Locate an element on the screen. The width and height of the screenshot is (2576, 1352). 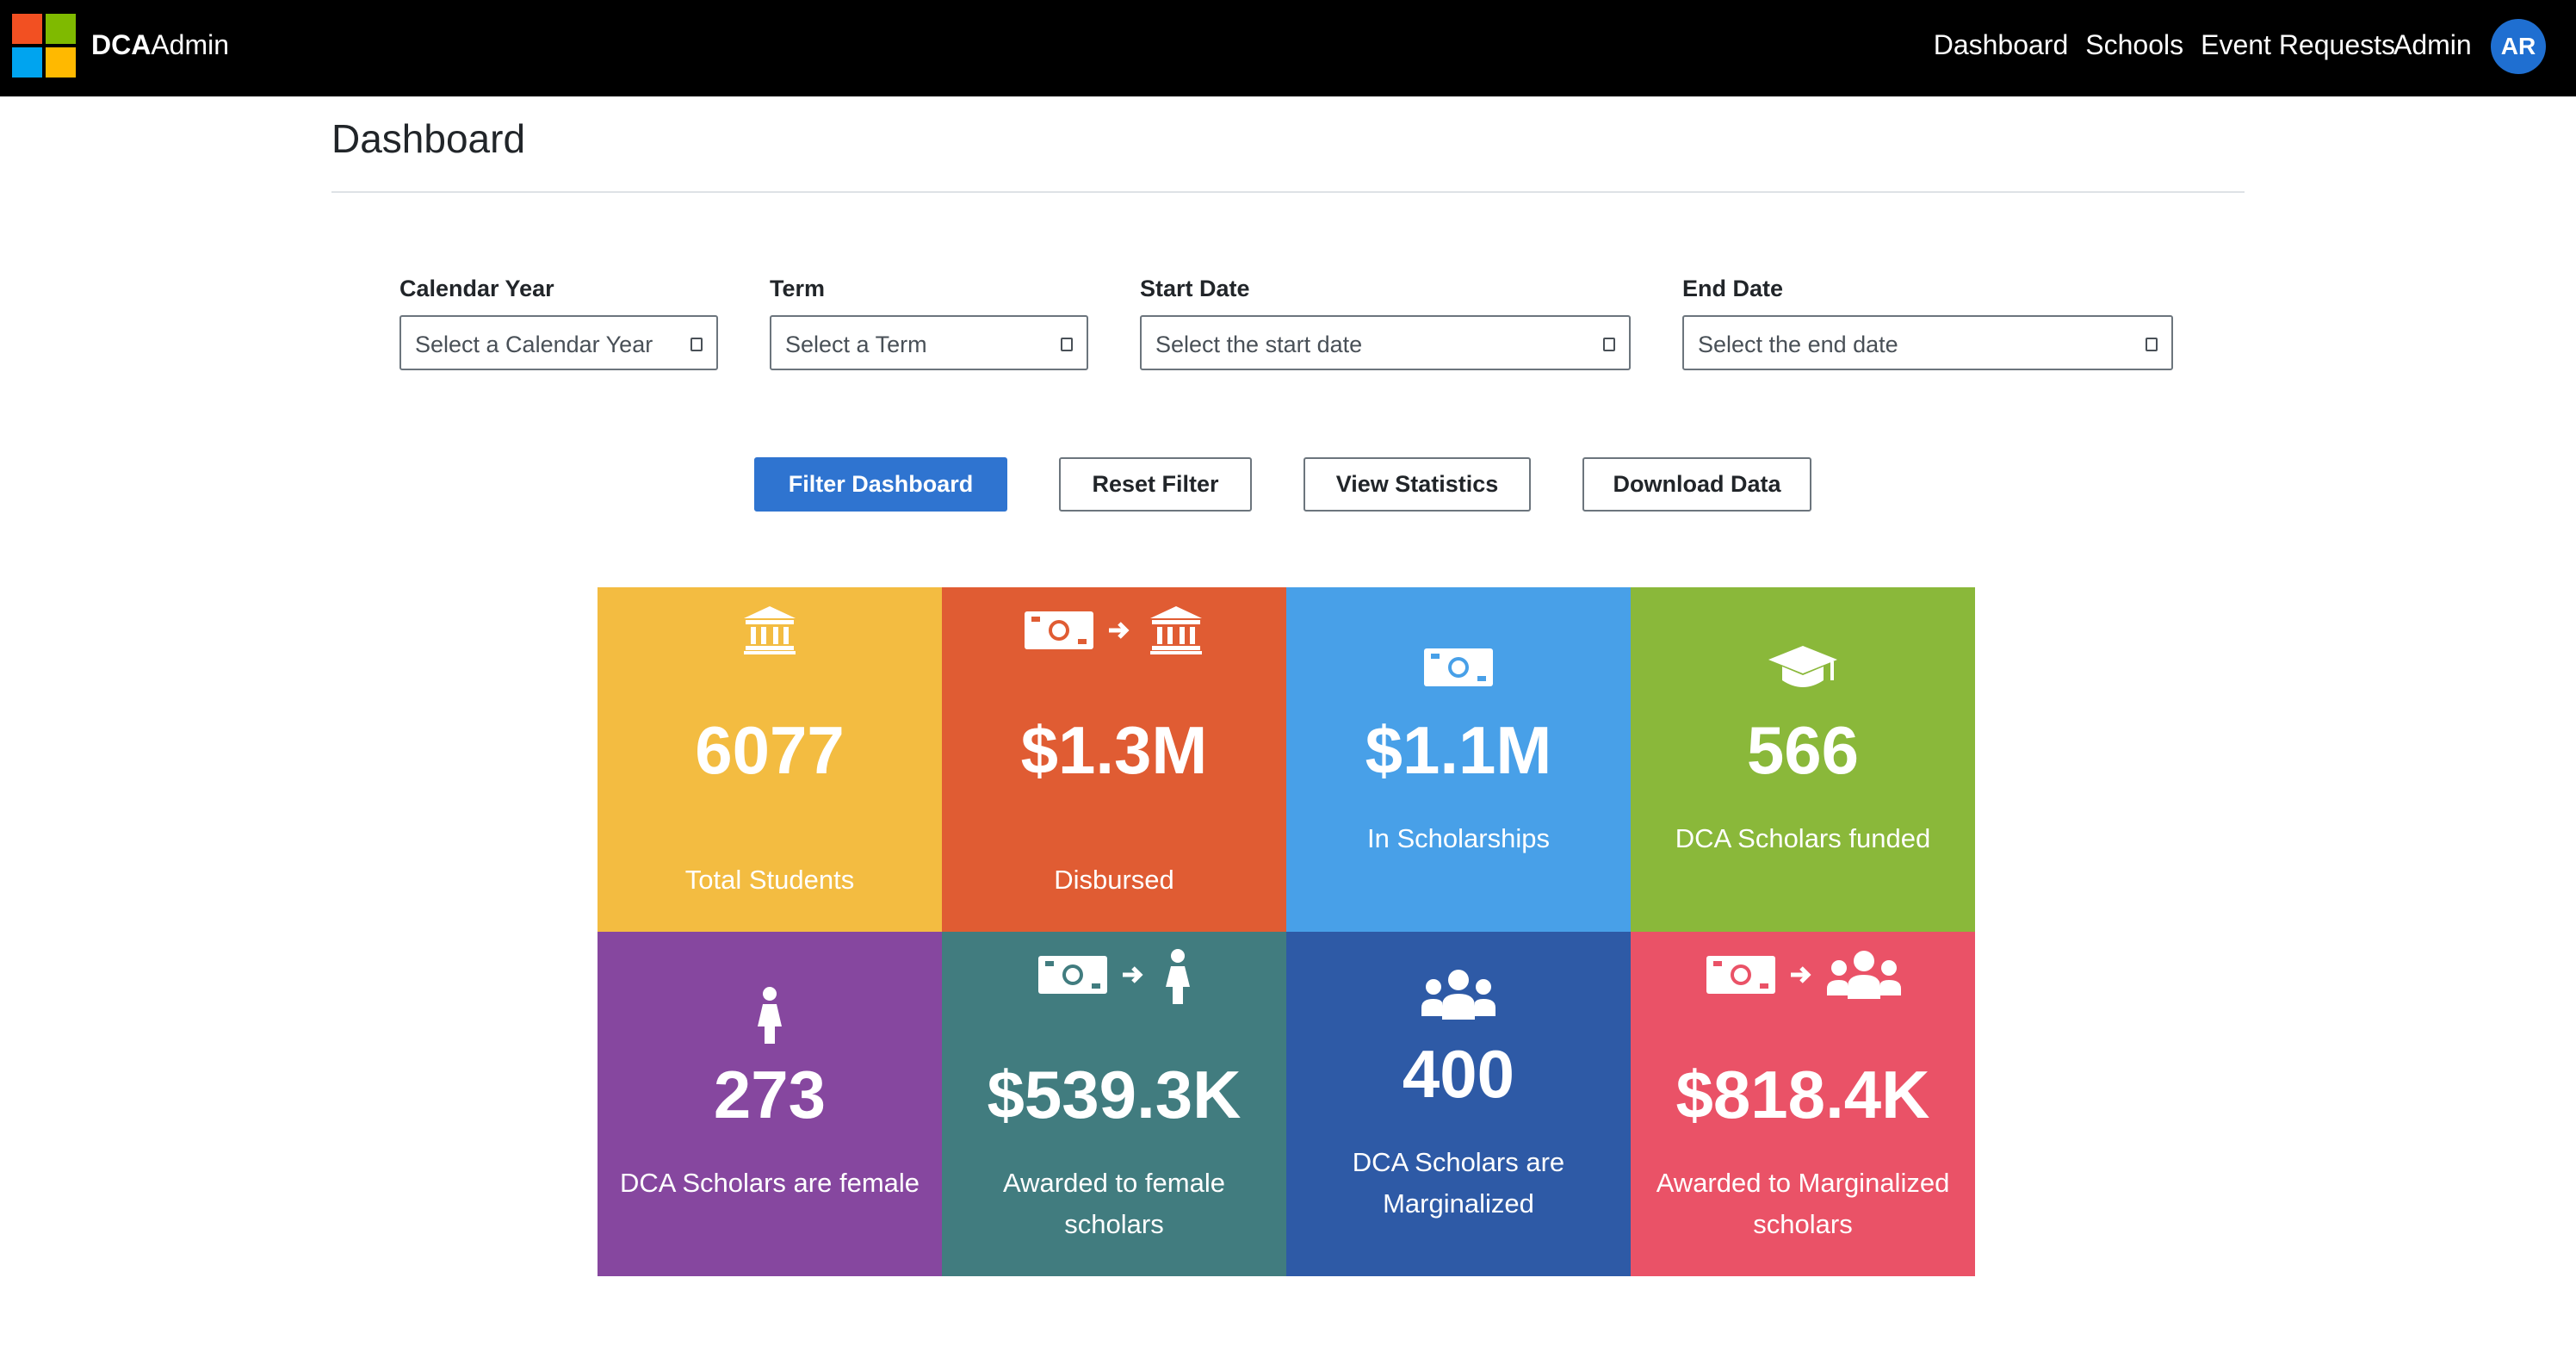
nav-link-event-requests: Event Requests is located at coordinates (2298, 44).